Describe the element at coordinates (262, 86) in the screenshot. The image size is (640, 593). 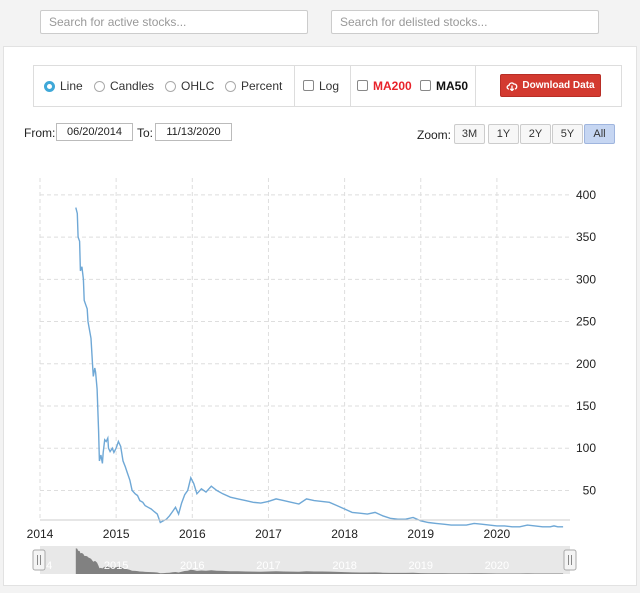
I see `percent-label: Percent` at that location.